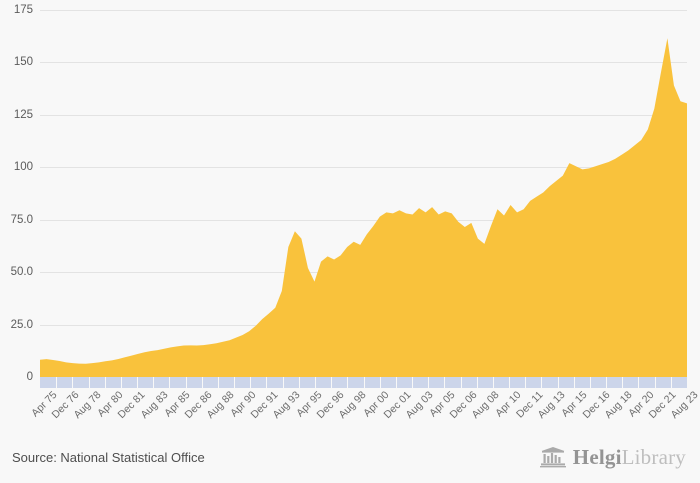 The height and width of the screenshot is (483, 700). Describe the element at coordinates (23, 10) in the screenshot. I see `y-axis-tick-label: 175` at that location.